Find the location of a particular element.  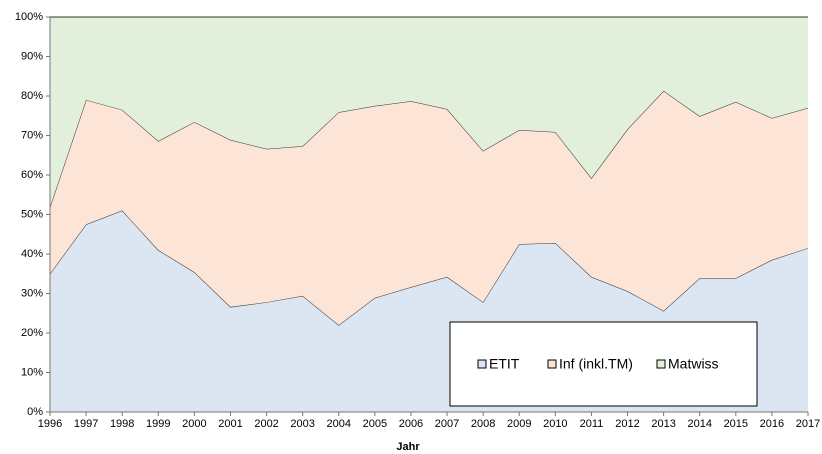

x-tick-label: 2003 is located at coordinates (302, 424).